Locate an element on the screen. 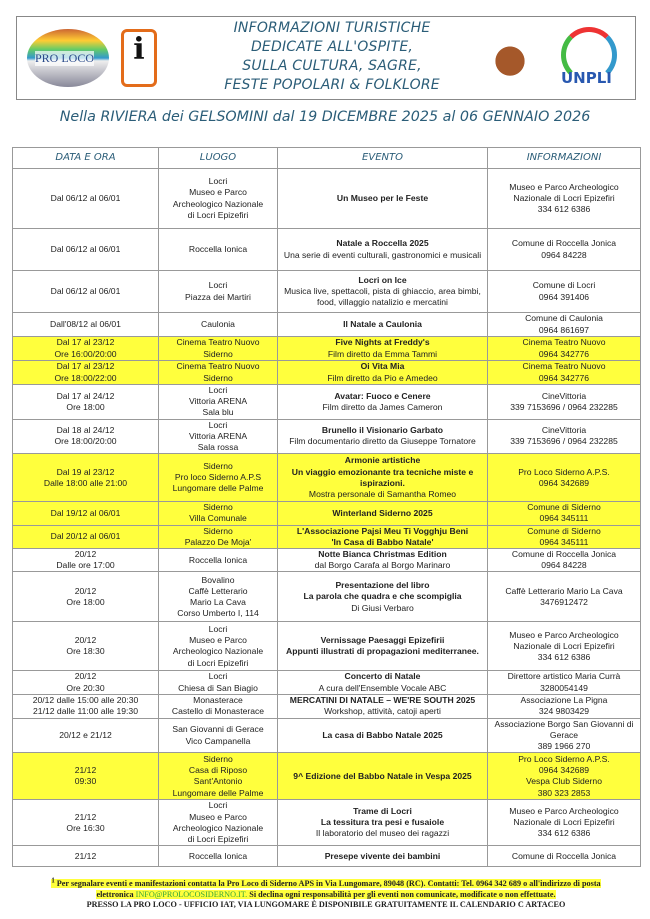 This screenshot has height=919, width=650. date-line: 21/12 is located at coordinates (85, 770).